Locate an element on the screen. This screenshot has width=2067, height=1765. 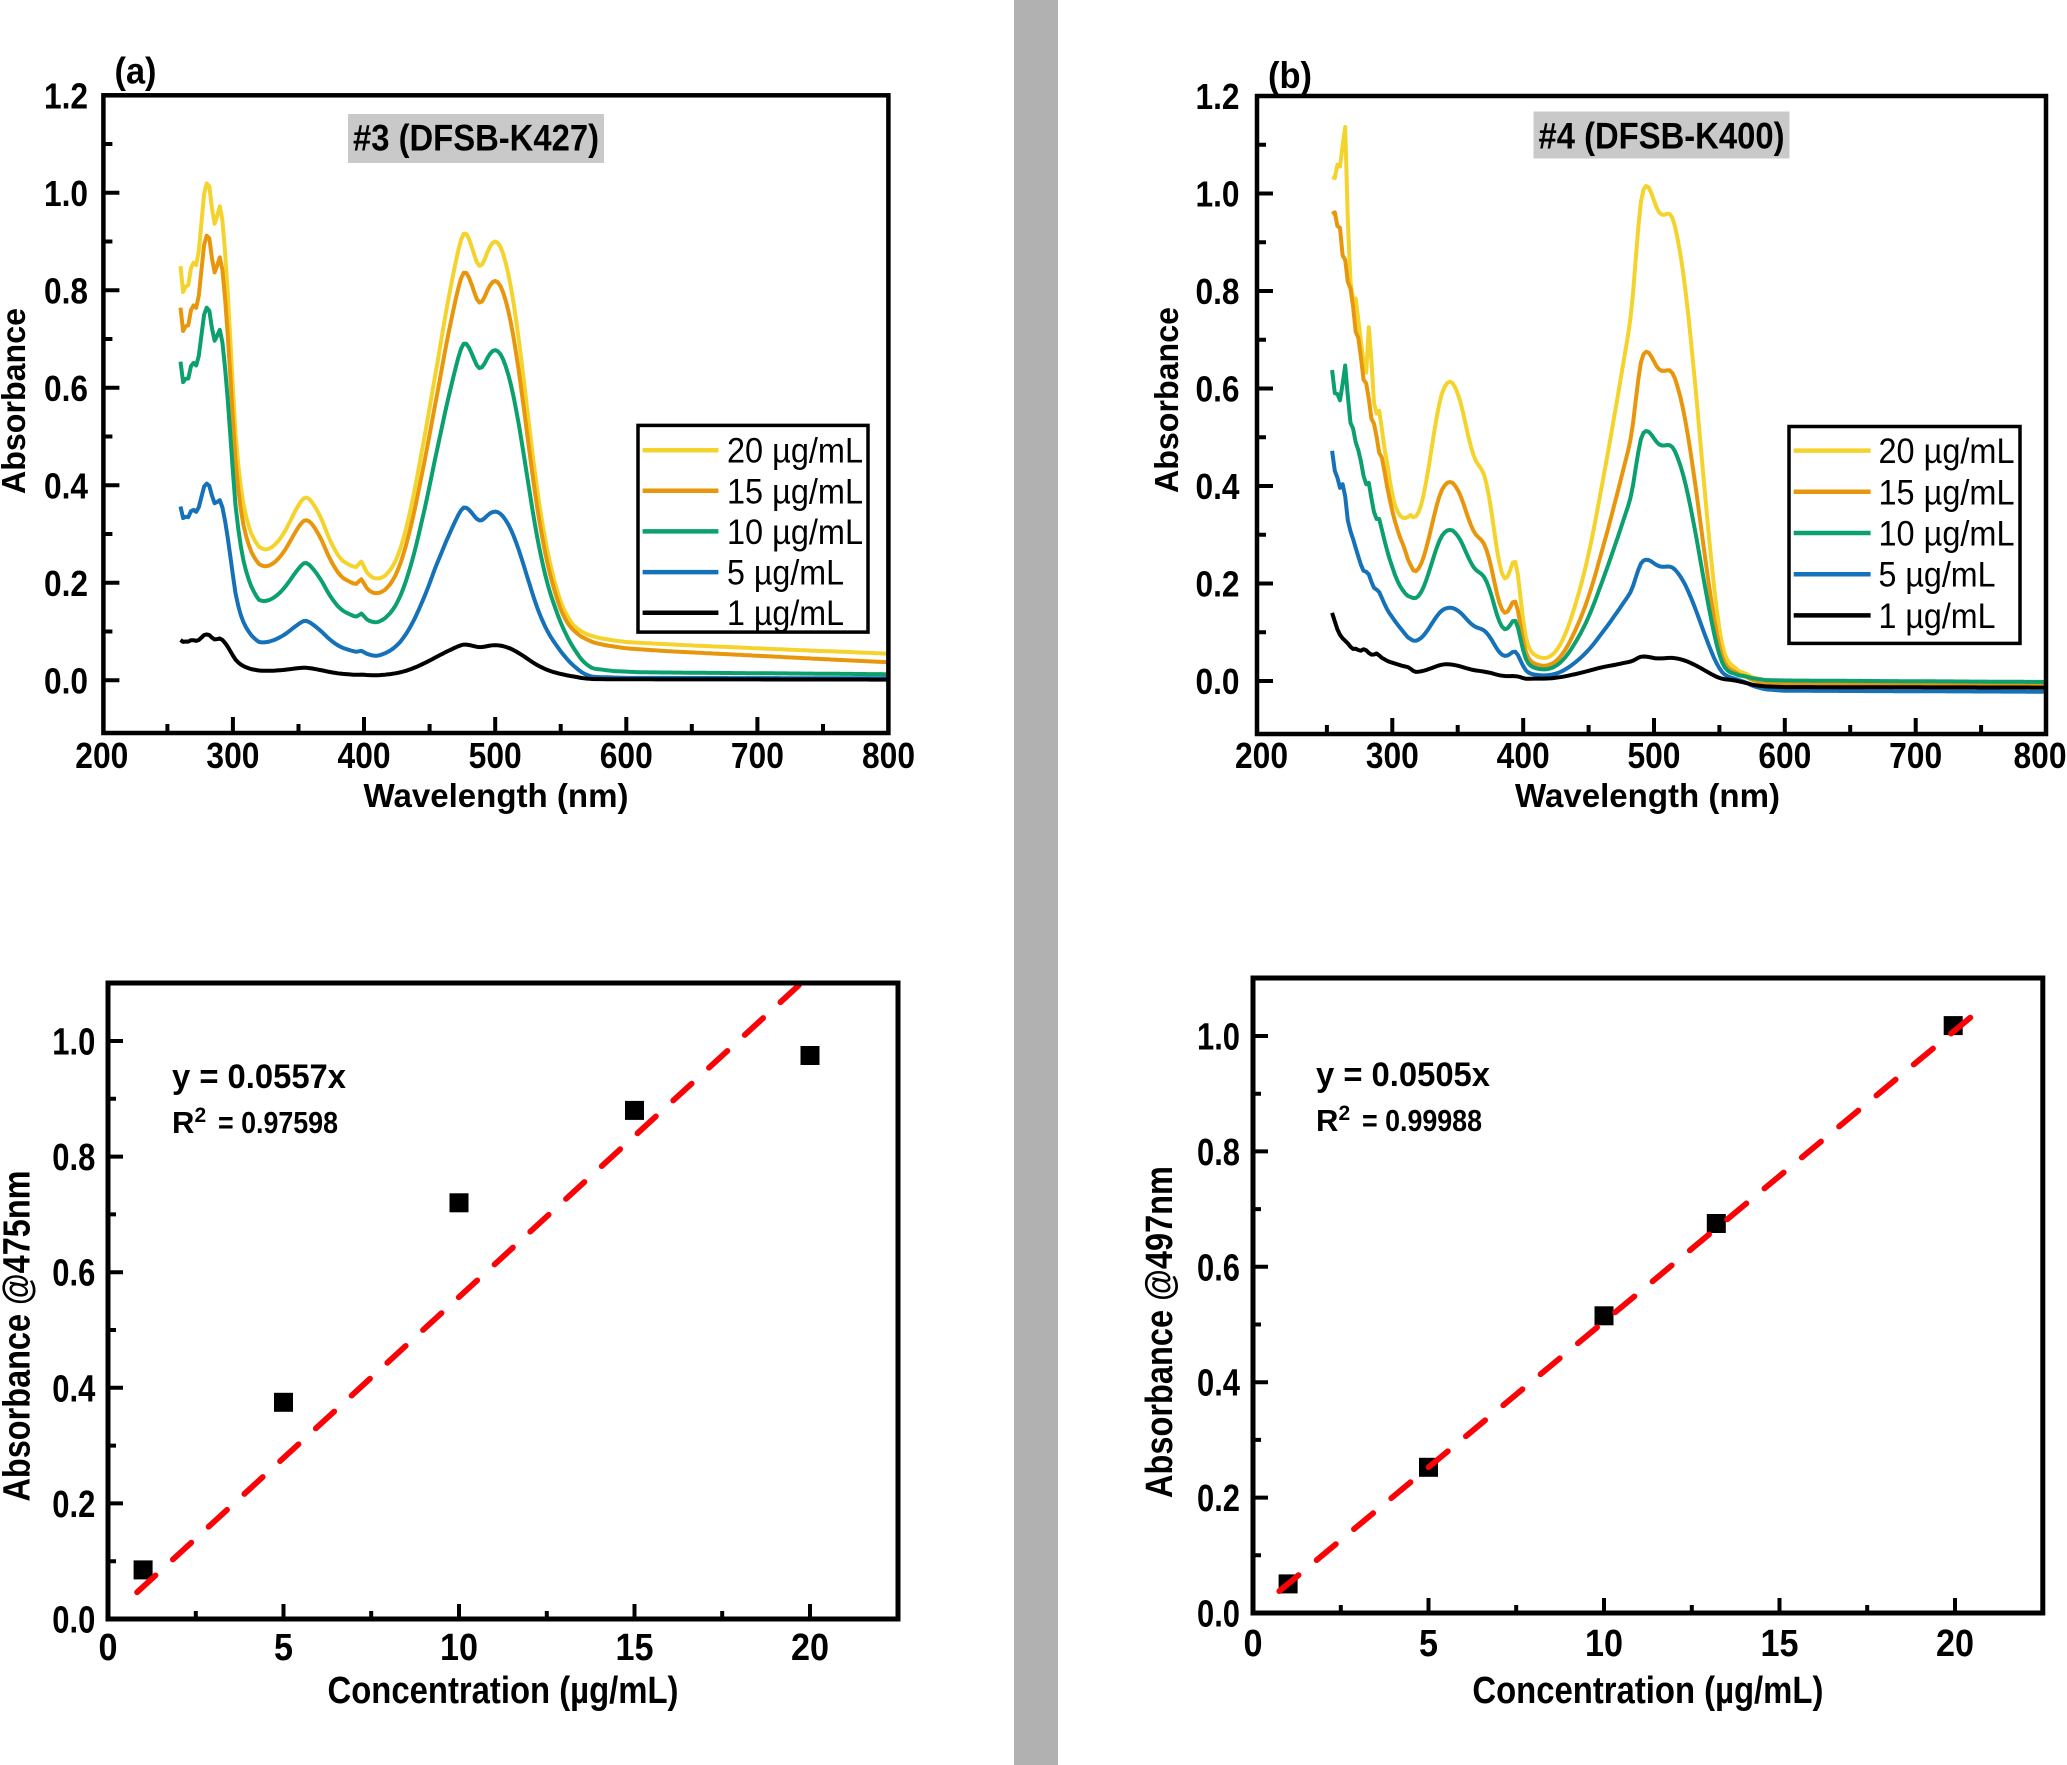
svg-text: y = 0.0505x is located at coordinates (1403, 1075).